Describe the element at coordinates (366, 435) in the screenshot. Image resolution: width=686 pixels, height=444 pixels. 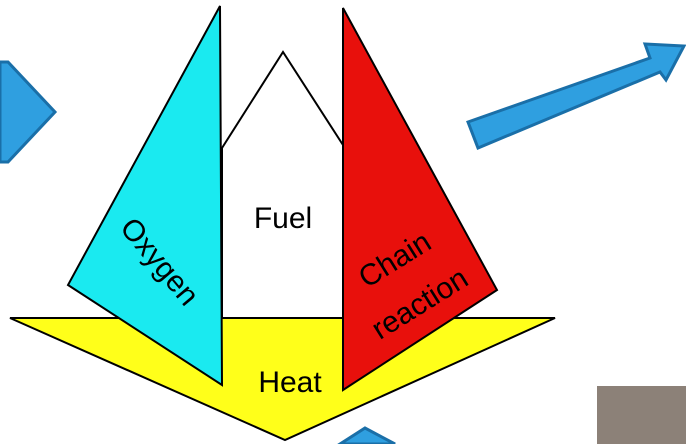
I see `arrow-bottom` at that location.